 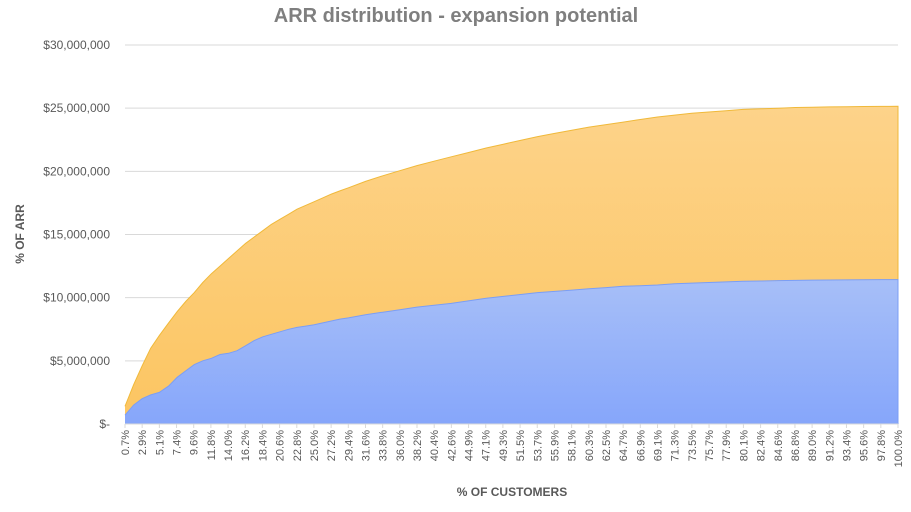 What do you see at coordinates (80, 361) in the screenshot?
I see `y-tick-label: $5,000,000` at bounding box center [80, 361].